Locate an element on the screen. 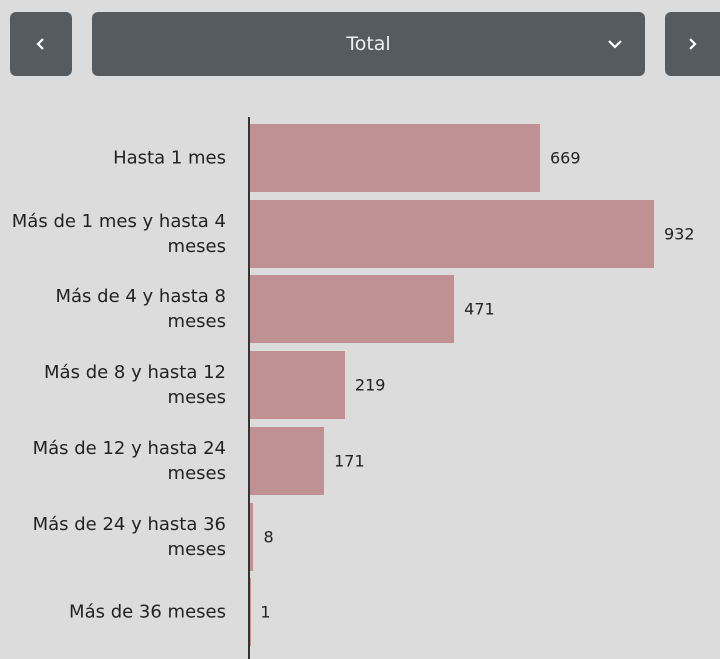 The width and height of the screenshot is (720, 659). category-label: Más de 24 y hasta 36 meses is located at coordinates (129, 536).